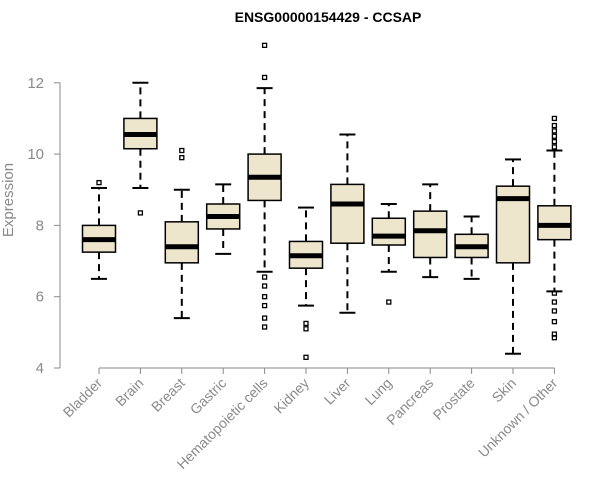 The image size is (600, 500). What do you see at coordinates (40, 297) in the screenshot?
I see `y-tick-label: 6` at bounding box center [40, 297].